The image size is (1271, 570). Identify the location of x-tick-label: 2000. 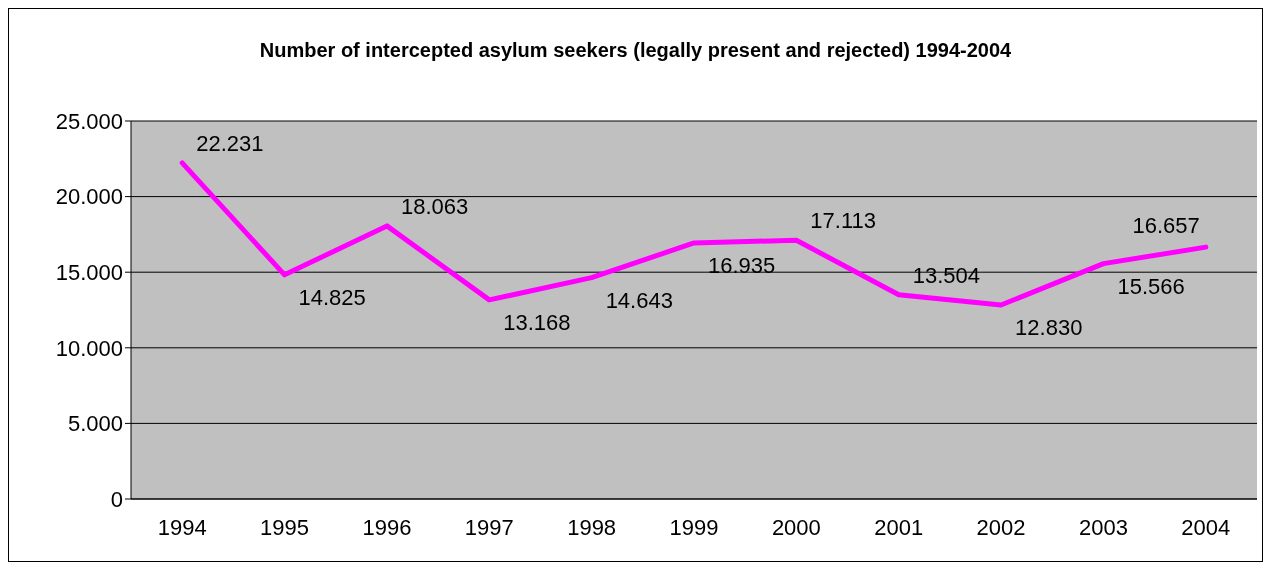
(796, 527).